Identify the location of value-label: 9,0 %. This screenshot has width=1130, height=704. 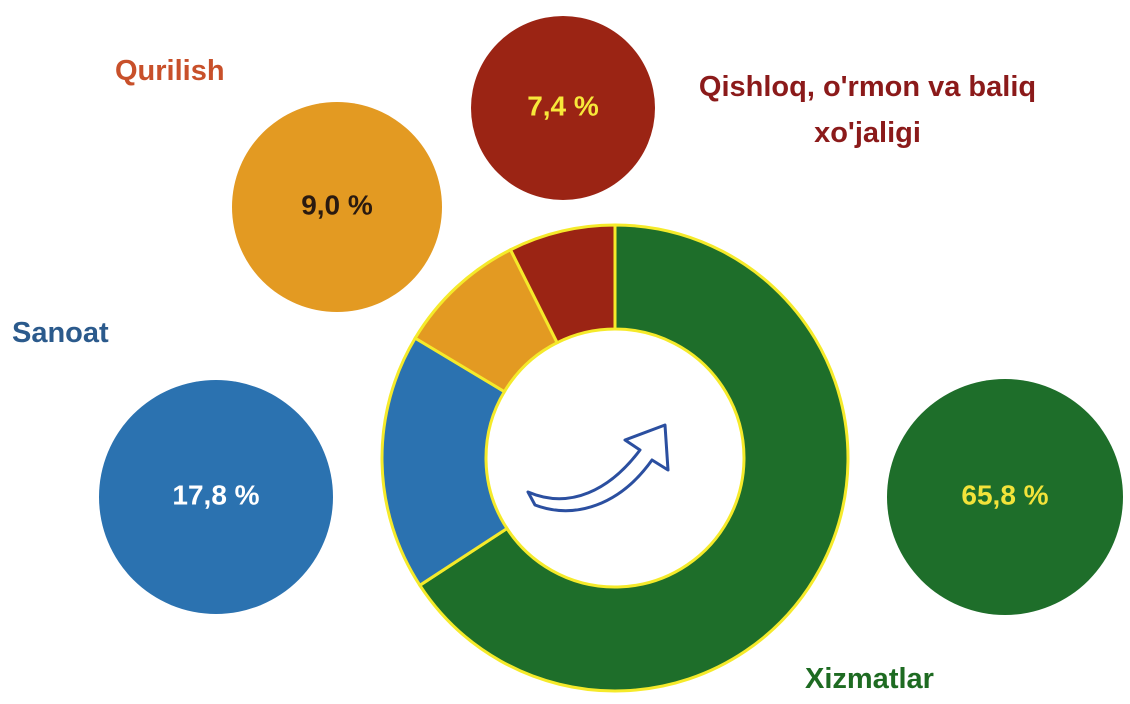
(337, 204).